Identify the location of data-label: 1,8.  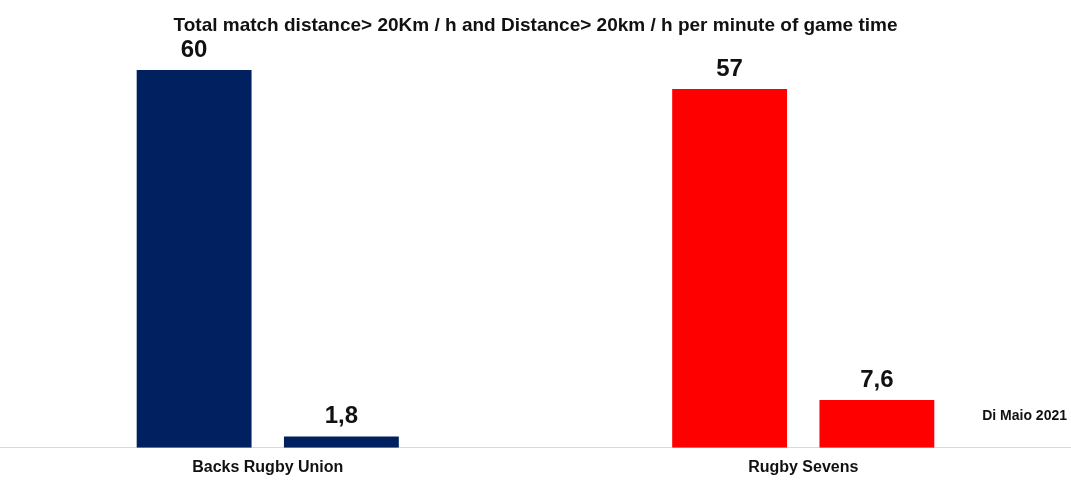
(341, 415).